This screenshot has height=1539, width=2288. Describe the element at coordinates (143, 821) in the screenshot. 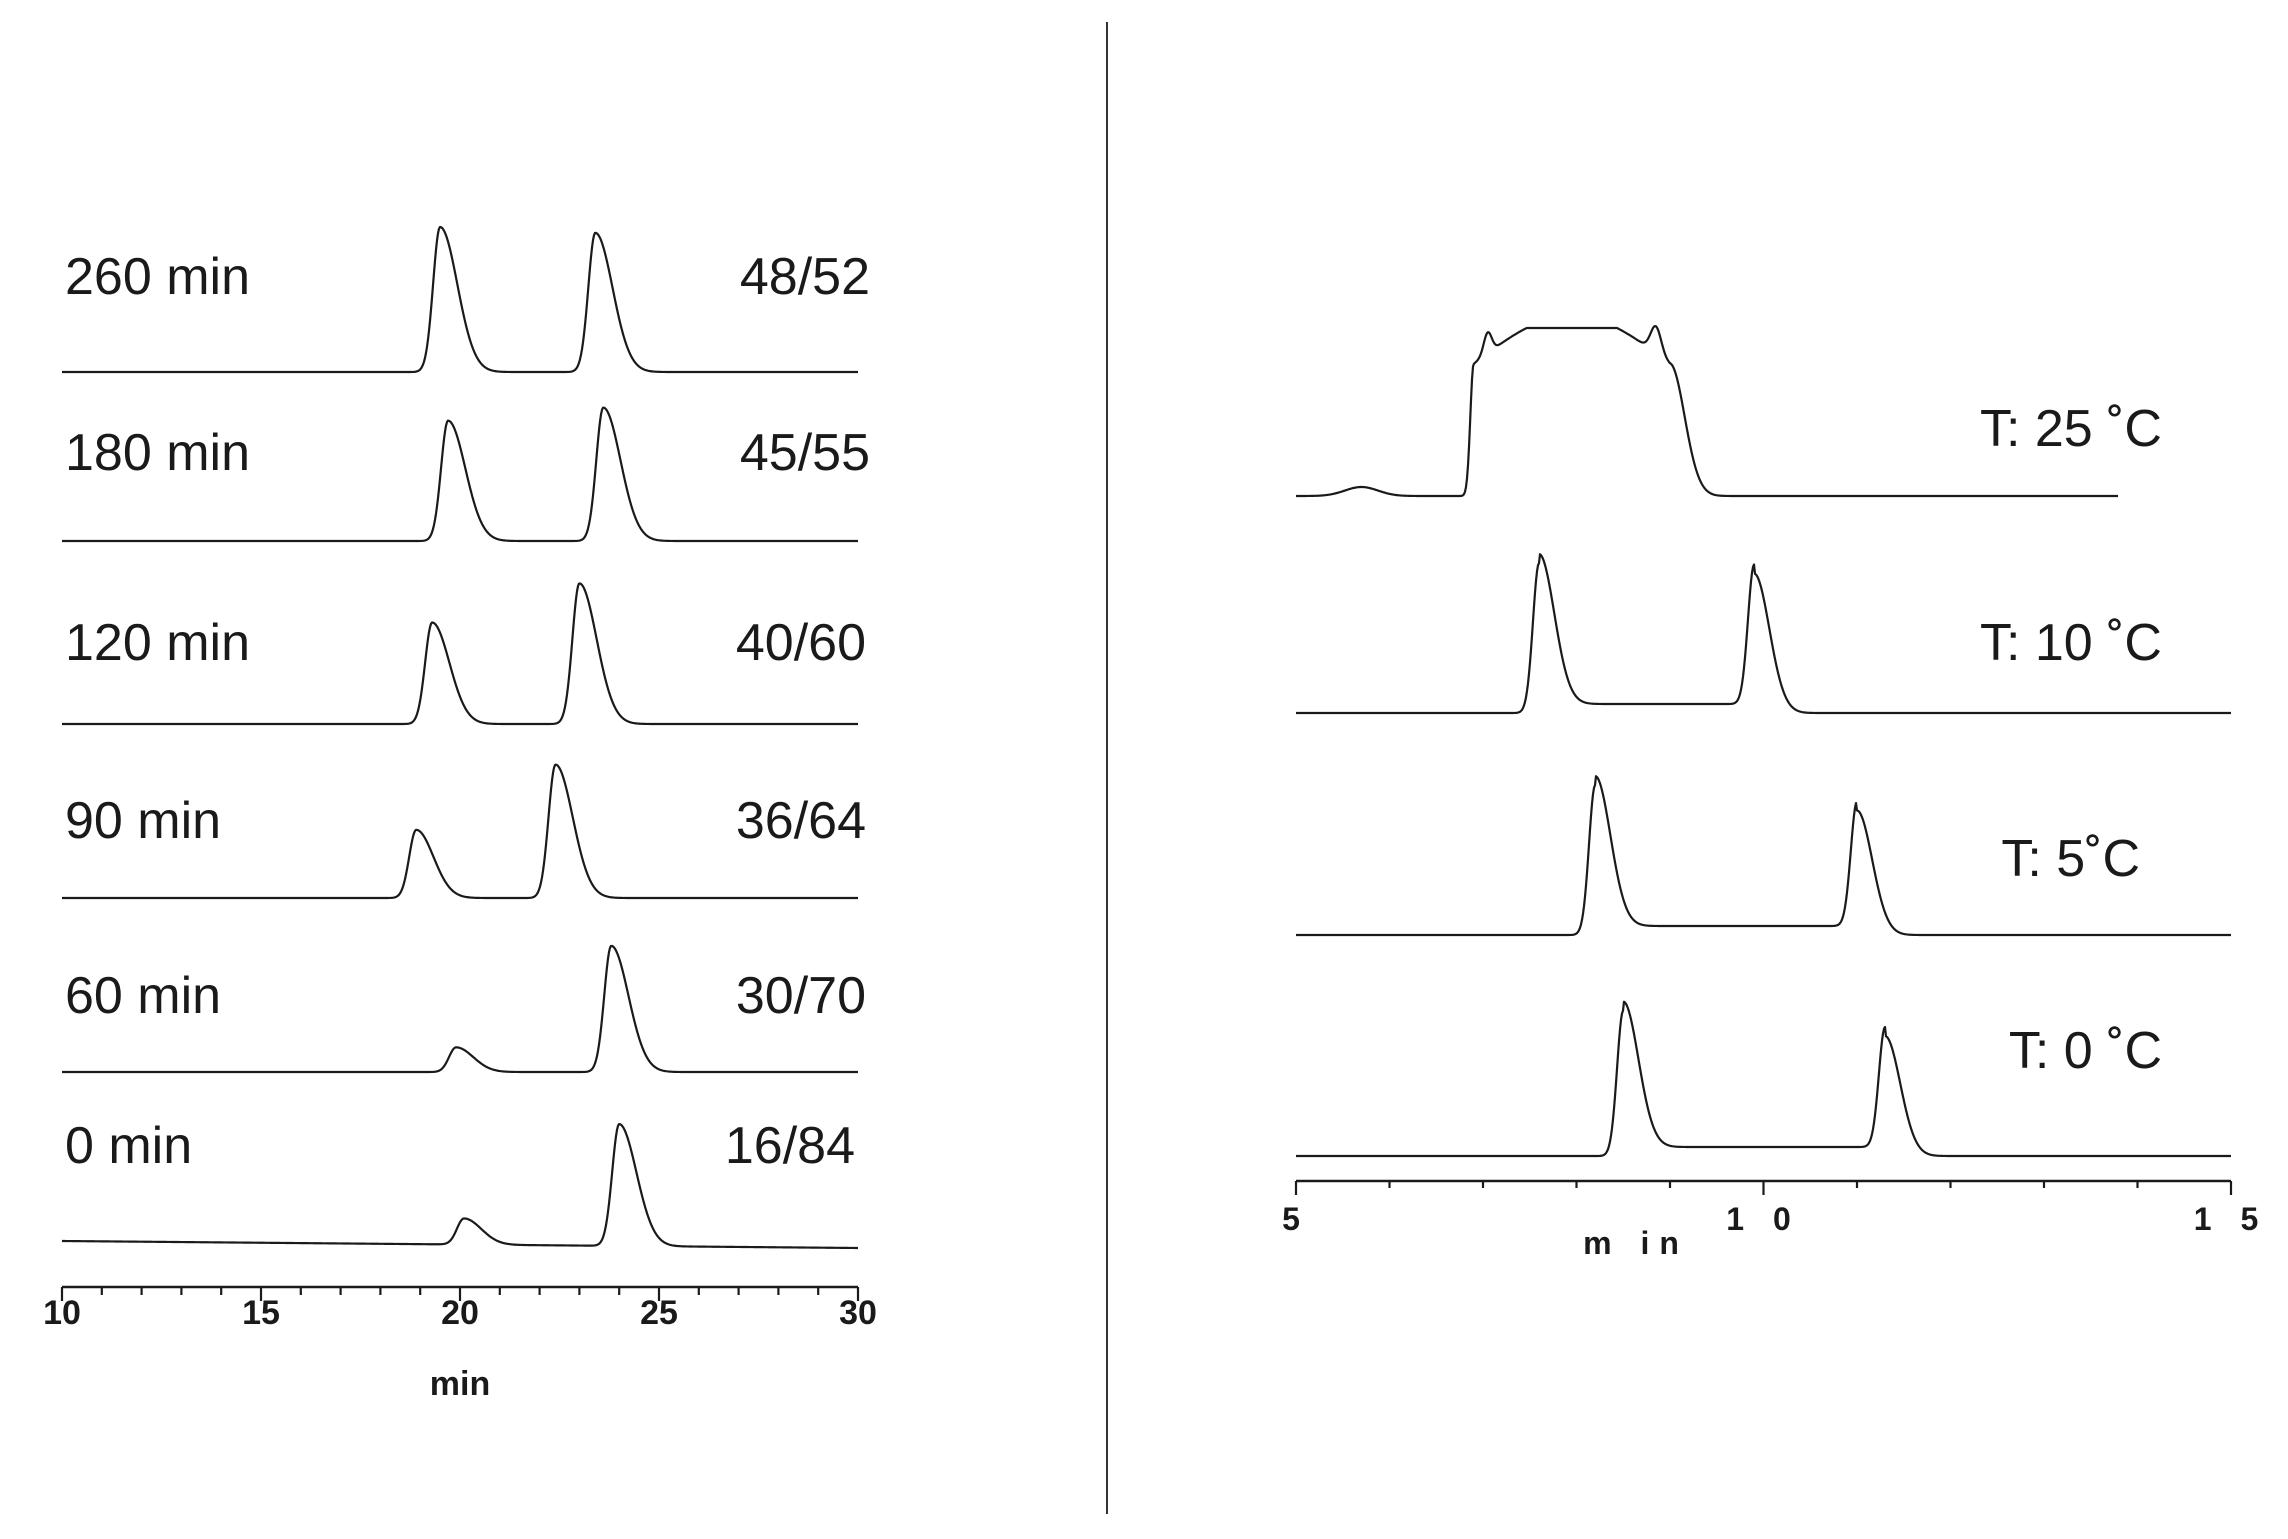

I see `left-trace-label-3: 90 min` at that location.